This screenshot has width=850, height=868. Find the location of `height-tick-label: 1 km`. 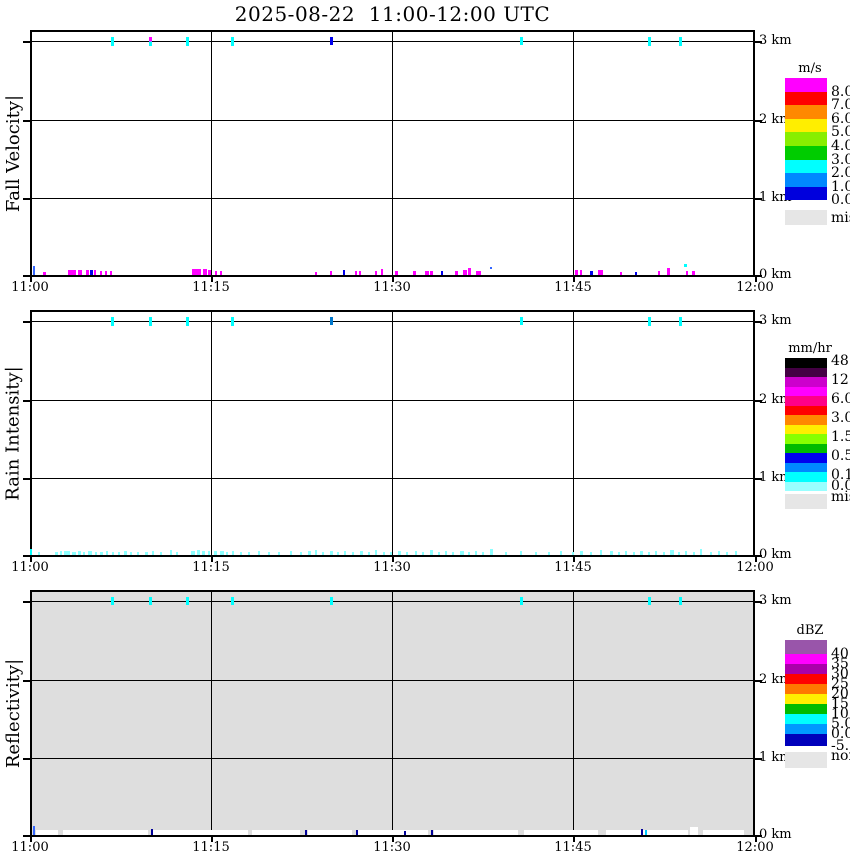

height-tick-label: 1 km is located at coordinates (775, 477).